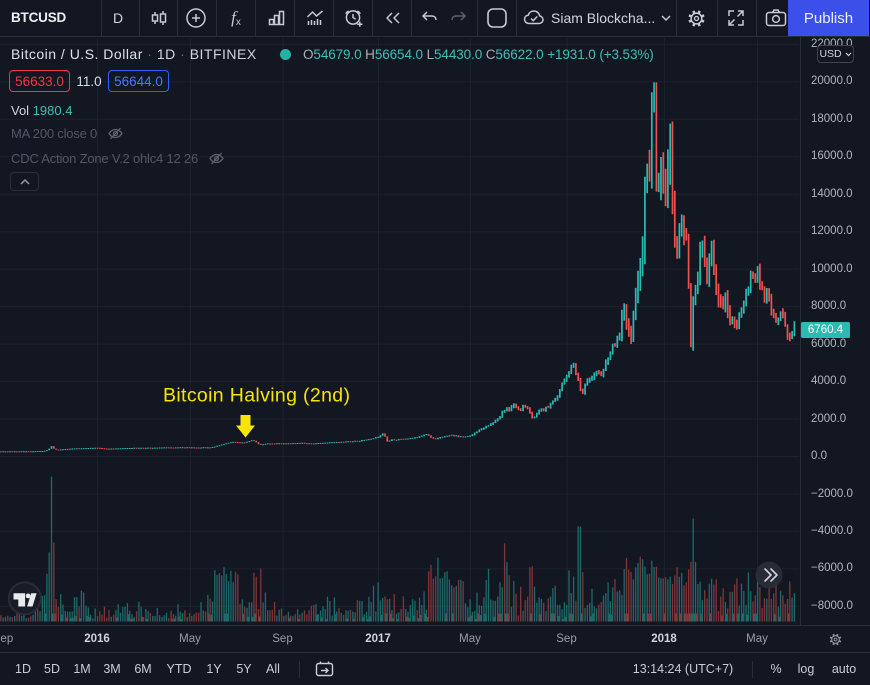 The image size is (870, 685). Describe the element at coordinates (256, 396) in the screenshot. I see `svg-text: Bitcoin Halving (2nd)` at that location.